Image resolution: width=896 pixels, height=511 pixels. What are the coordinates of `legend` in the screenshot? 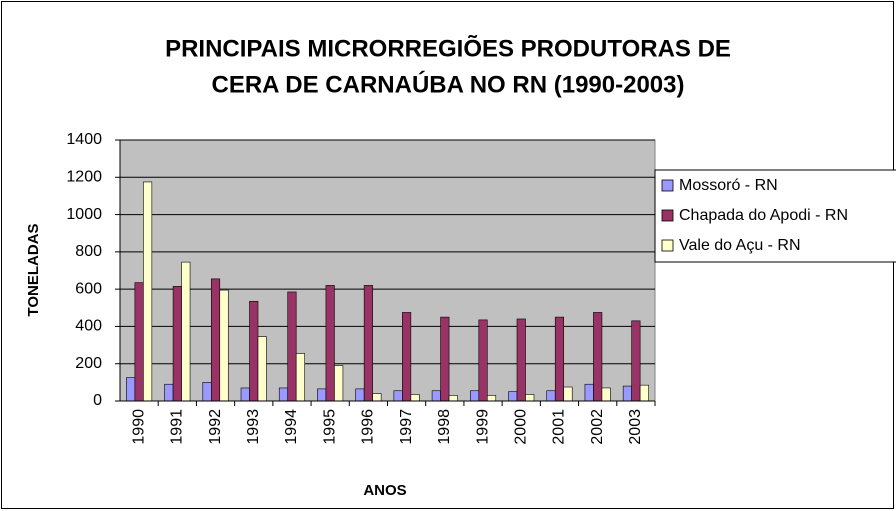 It's located at (775, 216).